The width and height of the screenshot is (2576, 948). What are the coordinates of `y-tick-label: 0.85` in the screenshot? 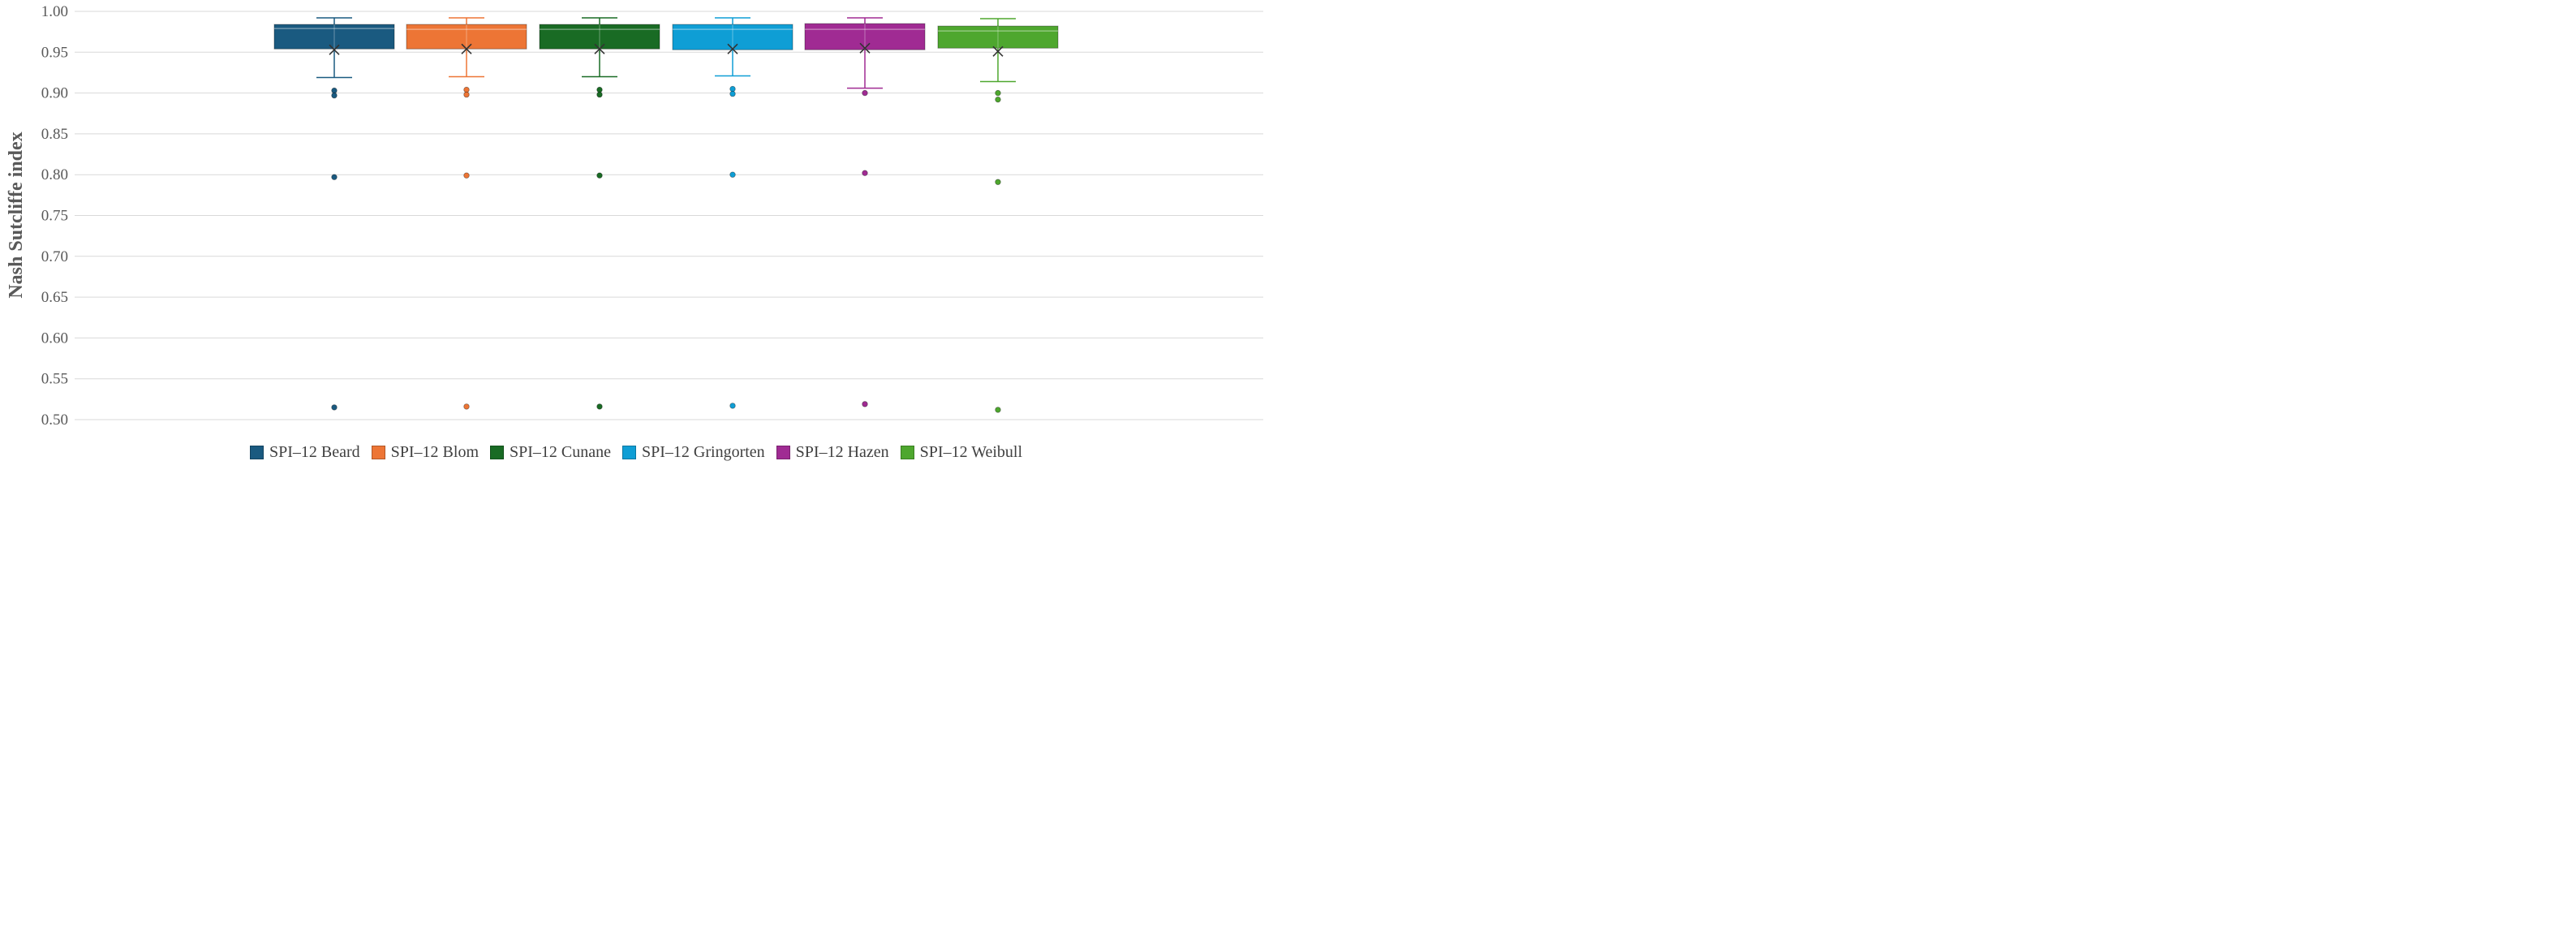 It's located at (55, 134).